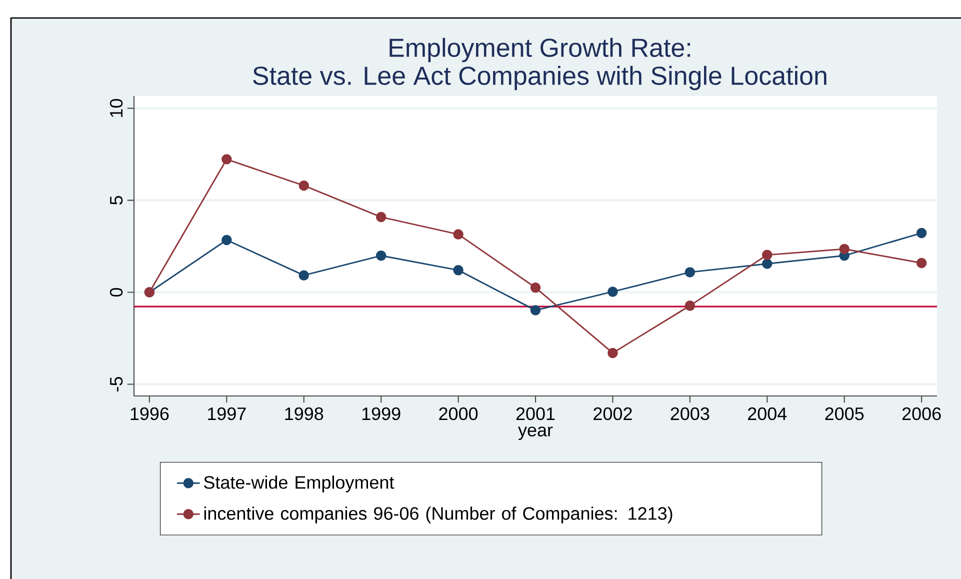  I want to click on x-tick-label: 2005, so click(844, 413).